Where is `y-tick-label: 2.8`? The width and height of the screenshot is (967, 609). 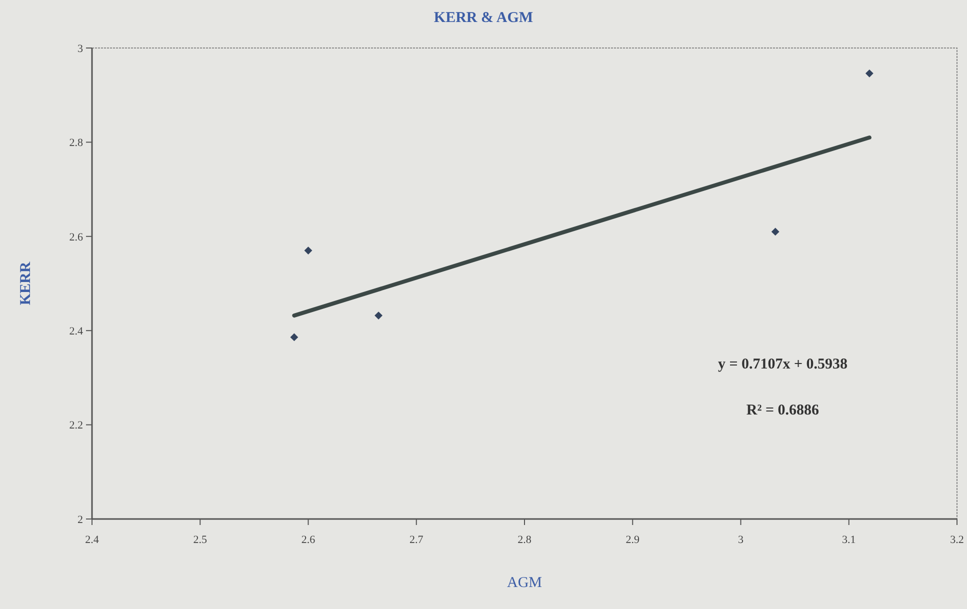
y-tick-label: 2.8 is located at coordinates (76, 143).